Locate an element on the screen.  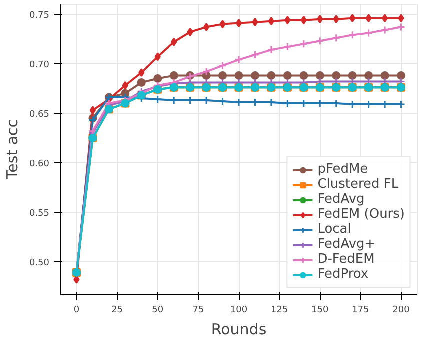
y-tick-label: 0.50 is located at coordinates (39, 263).